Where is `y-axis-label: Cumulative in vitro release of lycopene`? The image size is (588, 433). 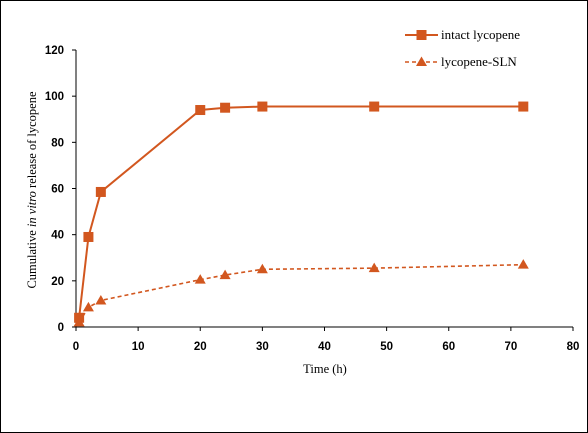 y-axis-label: Cumulative in vitro release of lycopene is located at coordinates (32, 190).